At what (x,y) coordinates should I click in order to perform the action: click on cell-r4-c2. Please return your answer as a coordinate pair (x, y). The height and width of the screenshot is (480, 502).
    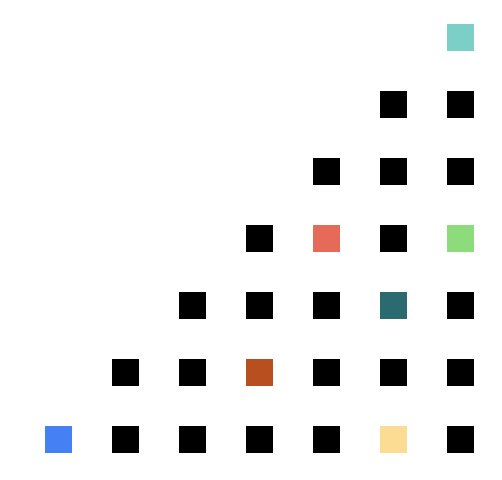
    Looking at the image, I should click on (192, 305).